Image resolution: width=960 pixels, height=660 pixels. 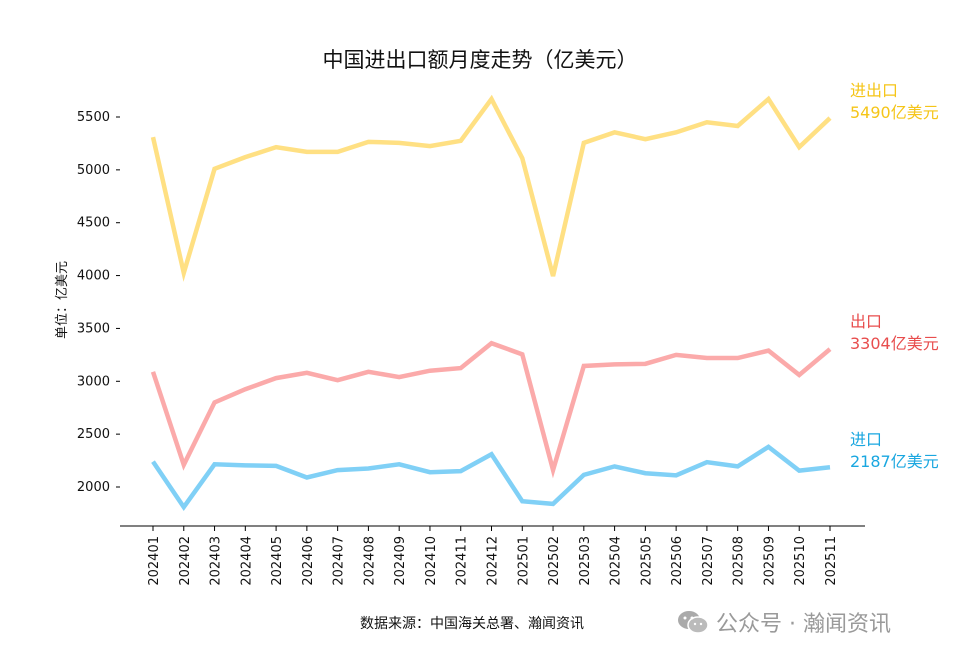 I want to click on wechat-icon, so click(x=693, y=622).